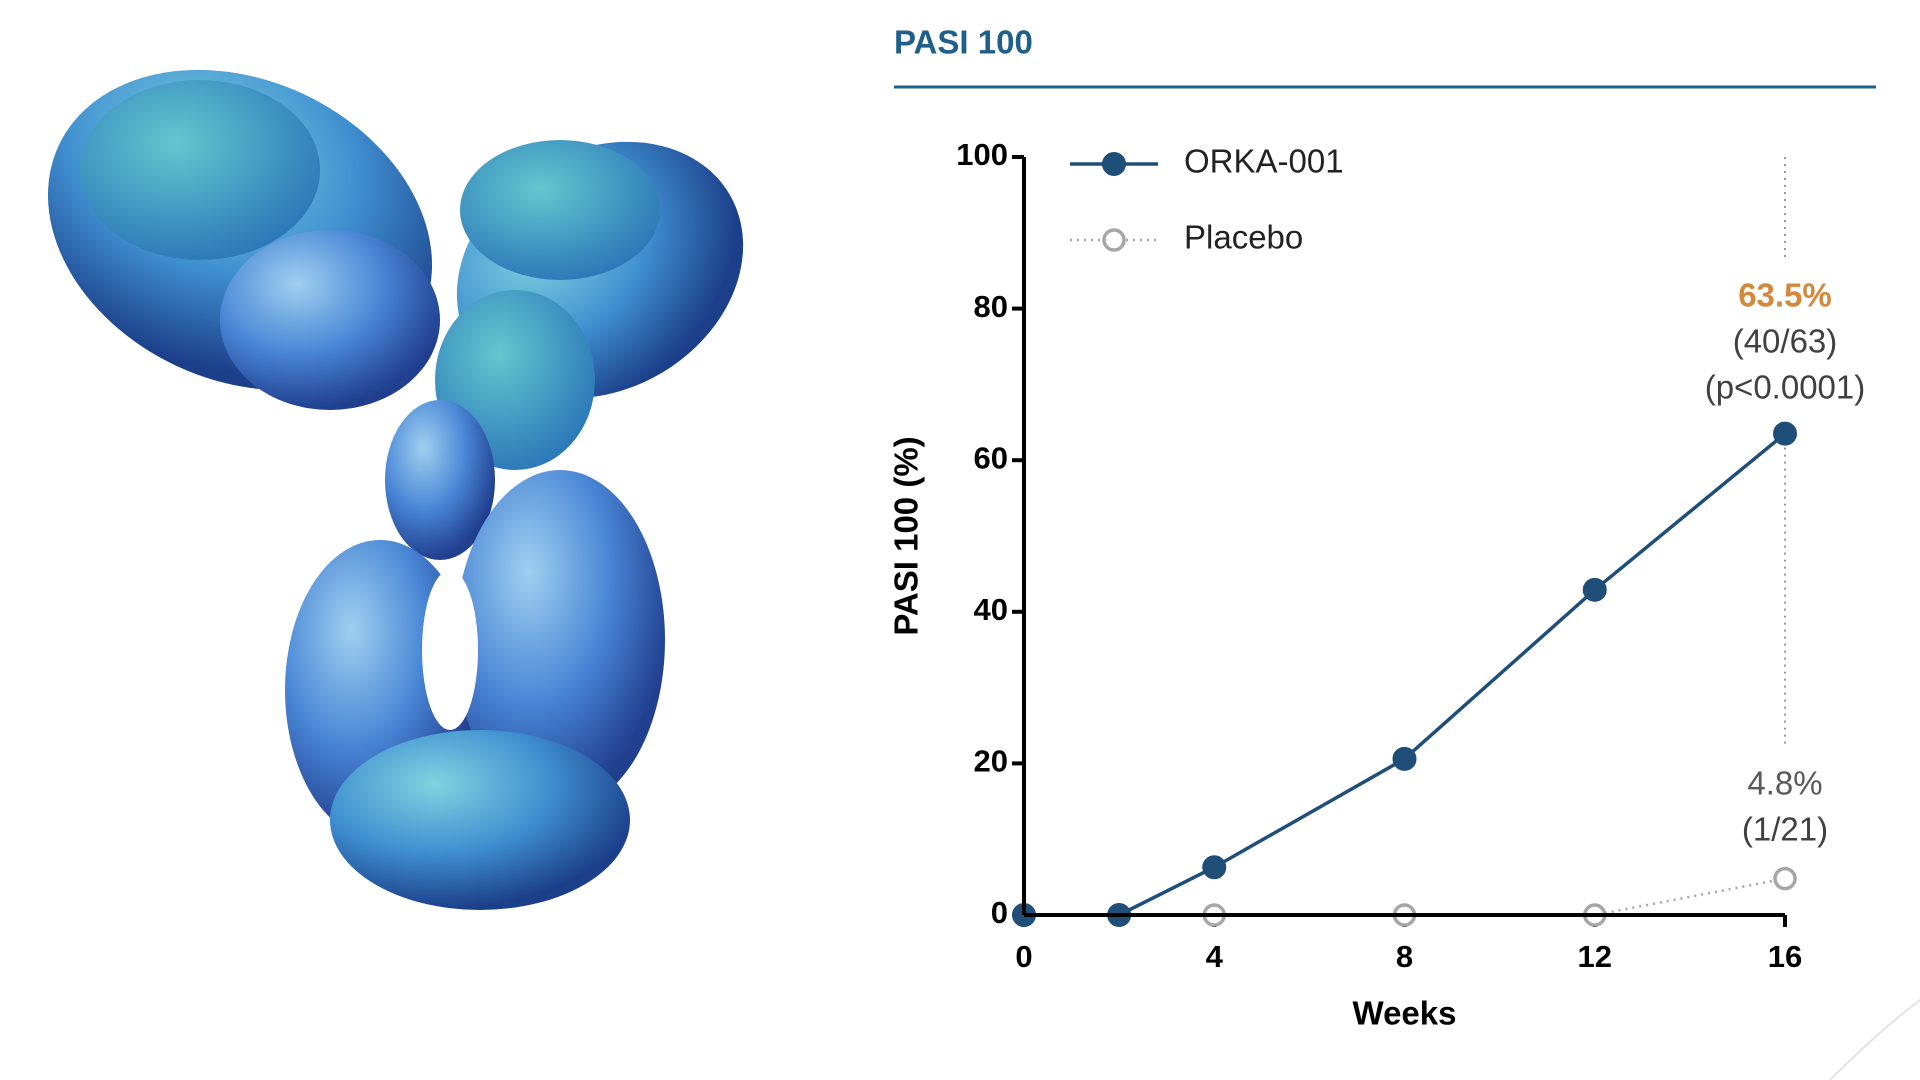 Image resolution: width=1920 pixels, height=1080 pixels. What do you see at coordinates (1785, 956) in the screenshot?
I see `x-tick-label: 16` at bounding box center [1785, 956].